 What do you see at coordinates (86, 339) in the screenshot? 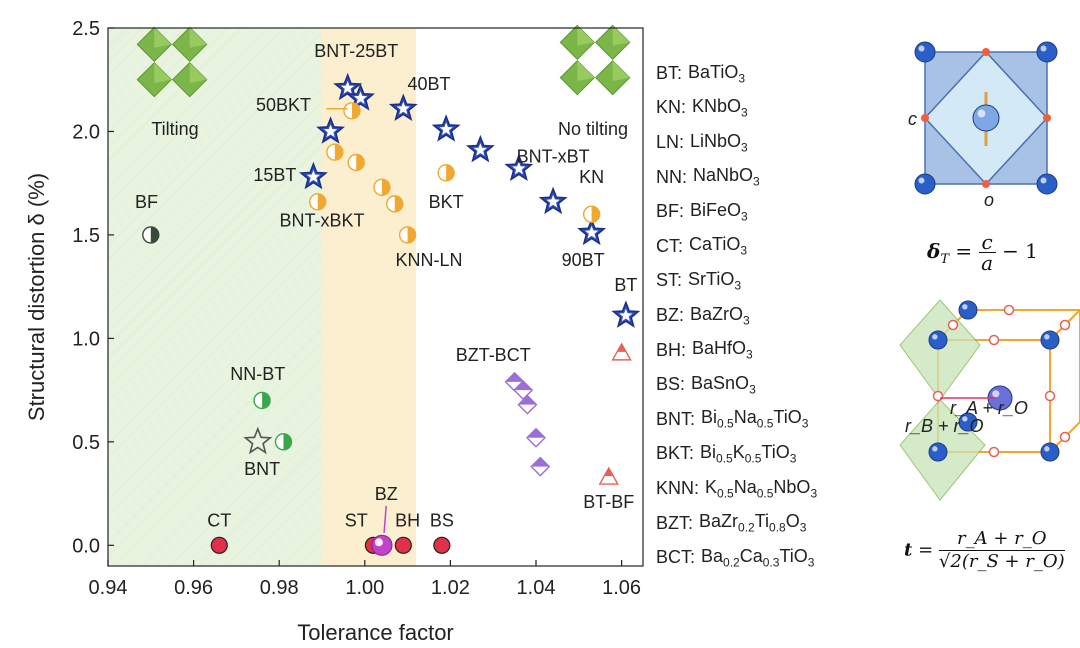
I see `y-tick-label: 1.0` at bounding box center [86, 339].